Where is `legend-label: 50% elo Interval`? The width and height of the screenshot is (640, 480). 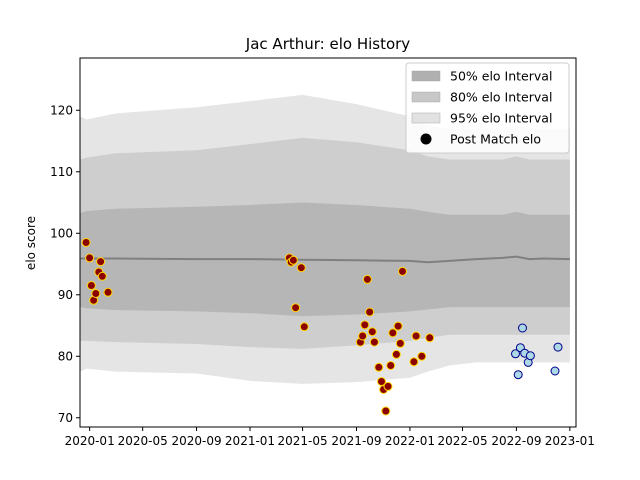 legend-label: 50% elo Interval is located at coordinates (501, 76).